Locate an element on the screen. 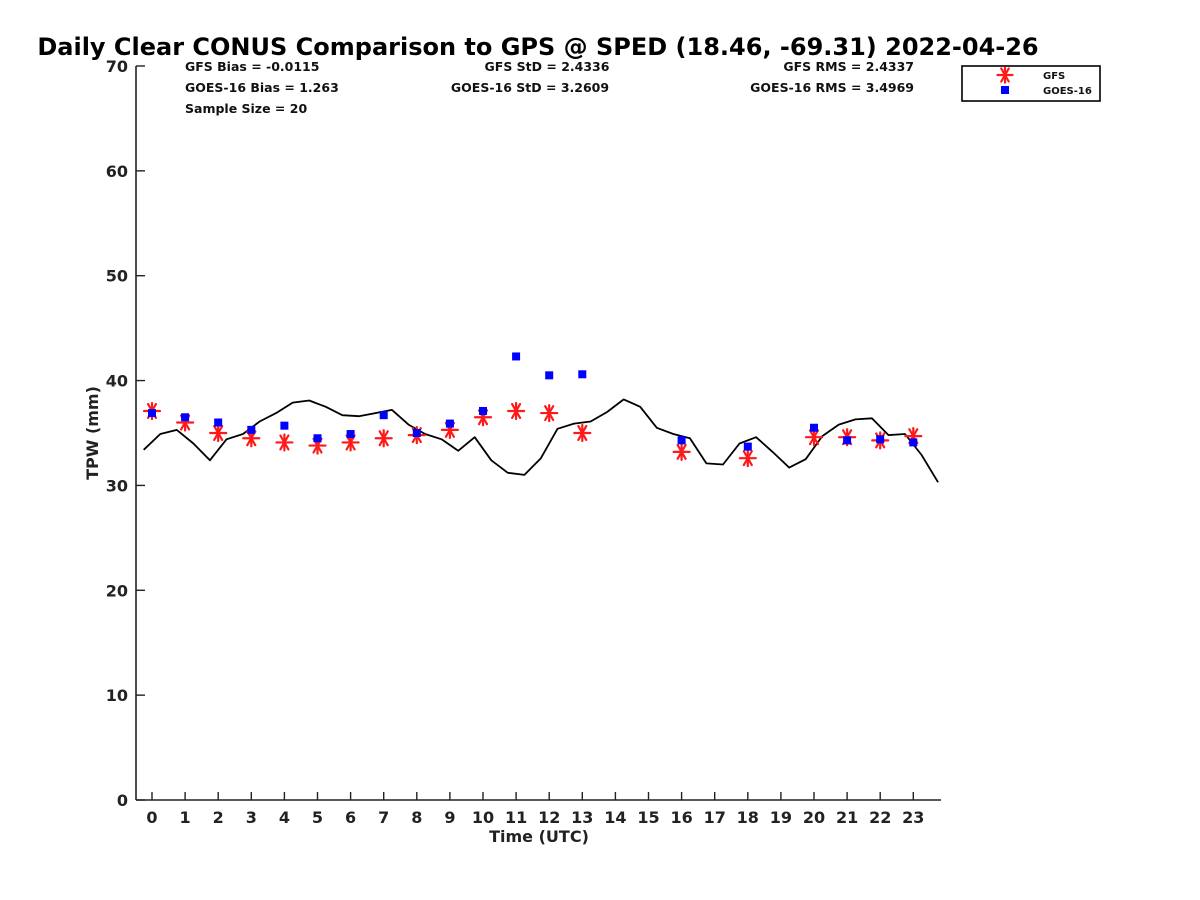 The height and width of the screenshot is (900, 1200). x-tick-label: 0 is located at coordinates (151, 817).